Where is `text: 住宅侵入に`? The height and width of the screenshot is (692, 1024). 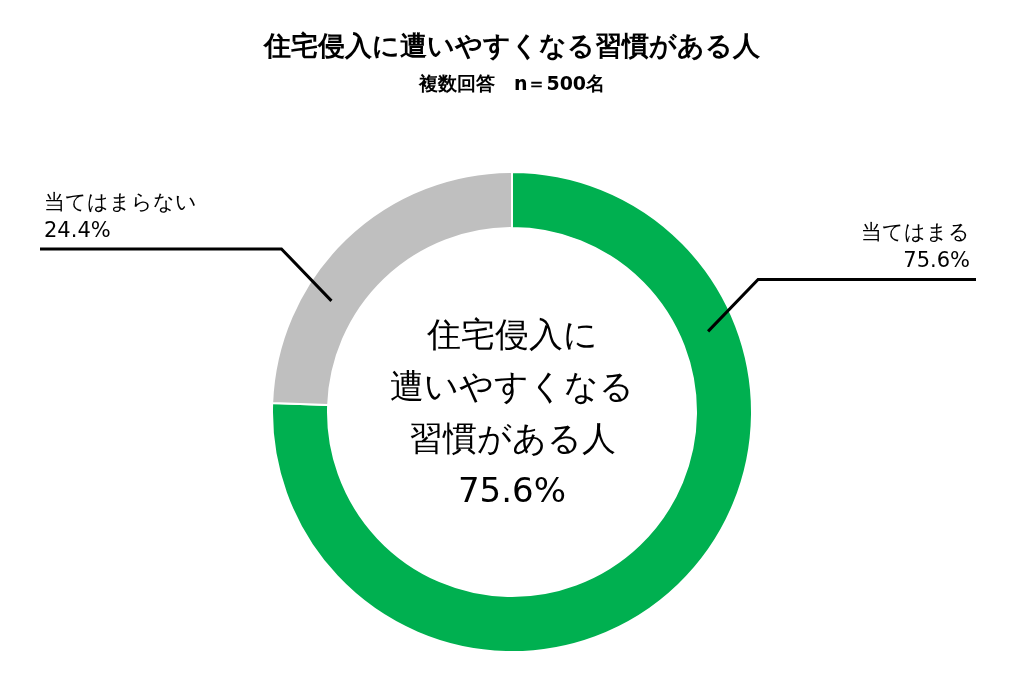 text: 住宅侵入に is located at coordinates (511, 334).